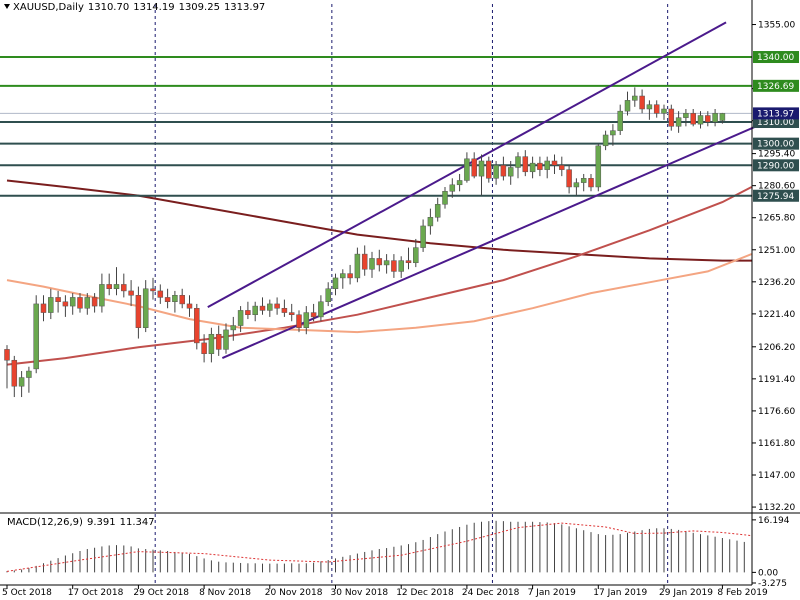 The width and height of the screenshot is (800, 600). I want to click on level-label: 1300.00, so click(775, 145).